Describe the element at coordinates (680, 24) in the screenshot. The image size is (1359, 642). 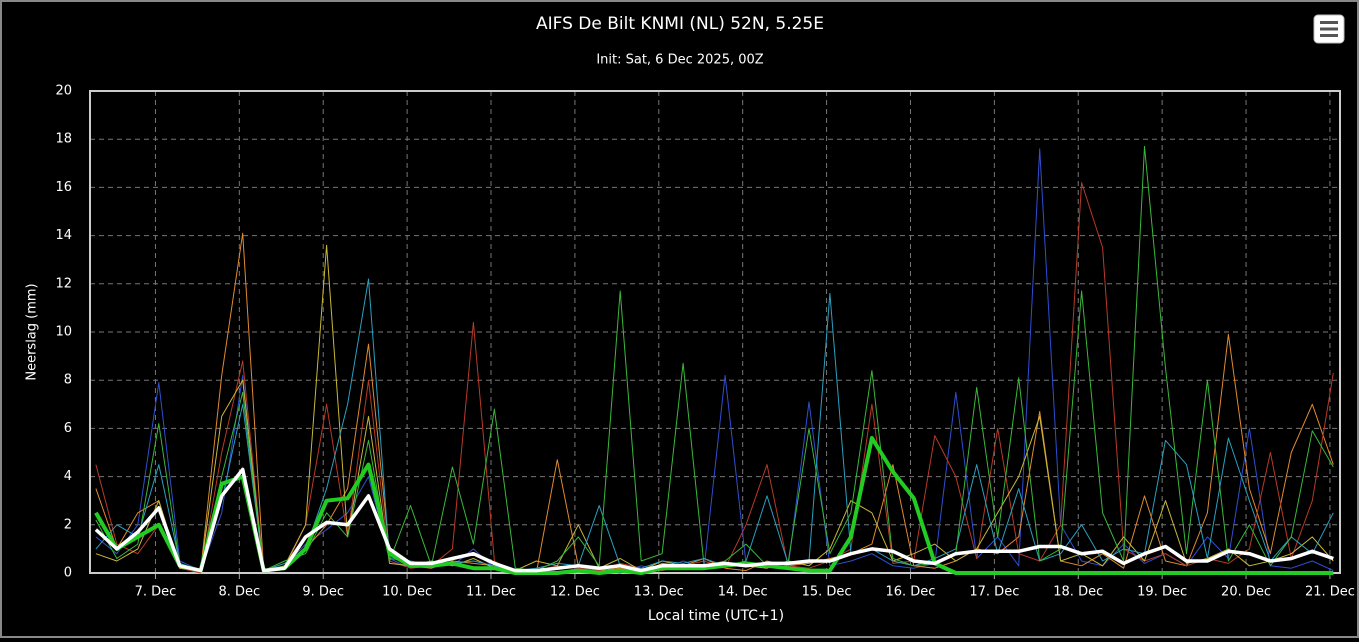
I see `chart-title: AIFS De Bilt KNMI (NL) 52N, 5.25E` at that location.